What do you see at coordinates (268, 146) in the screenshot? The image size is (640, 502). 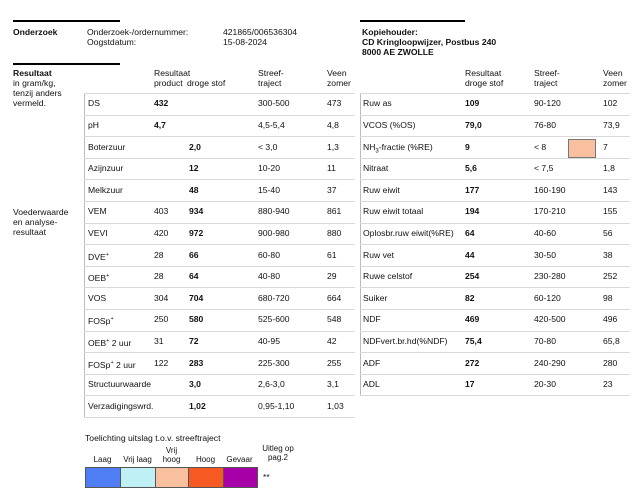 I see `row-streef-value: < 3,0` at bounding box center [268, 146].